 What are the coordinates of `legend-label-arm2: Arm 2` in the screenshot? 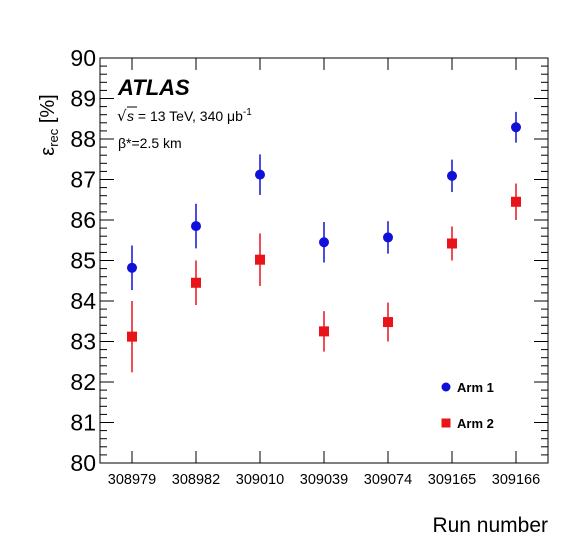 It's located at (475, 423).